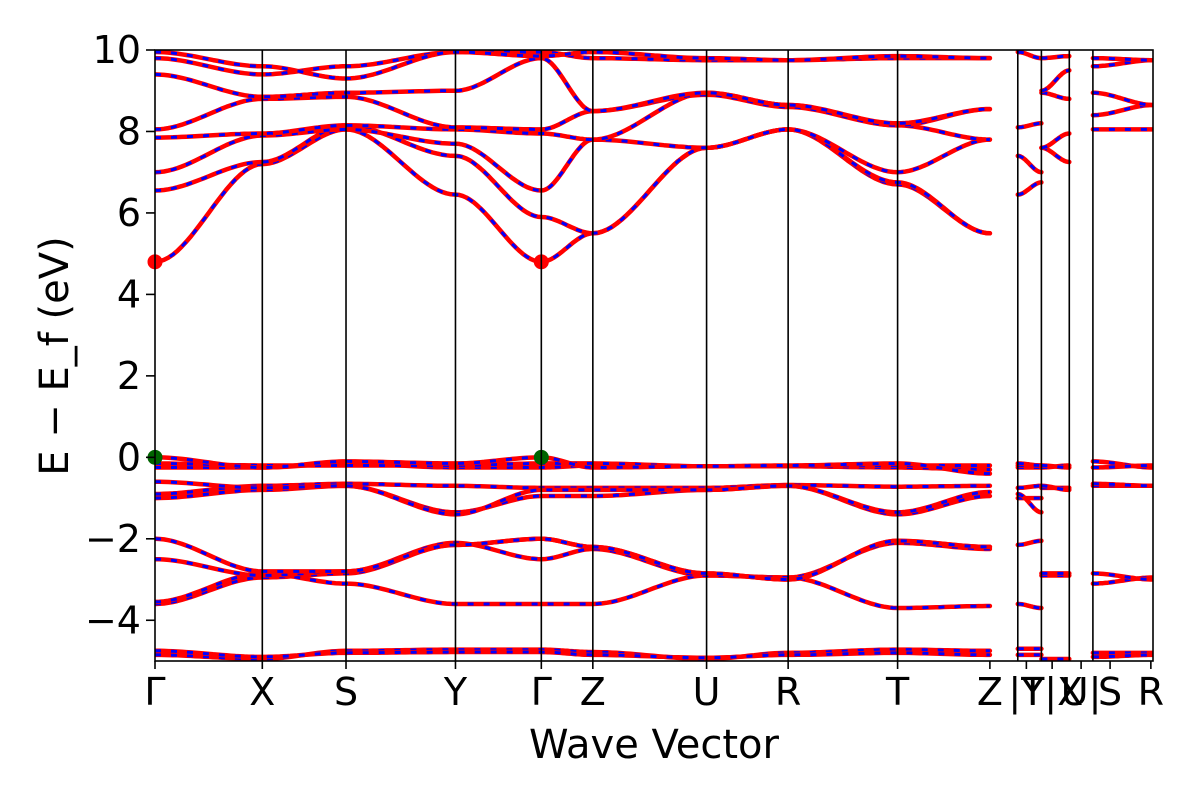  I want to click on y-tick-label: 8, so click(129, 131).